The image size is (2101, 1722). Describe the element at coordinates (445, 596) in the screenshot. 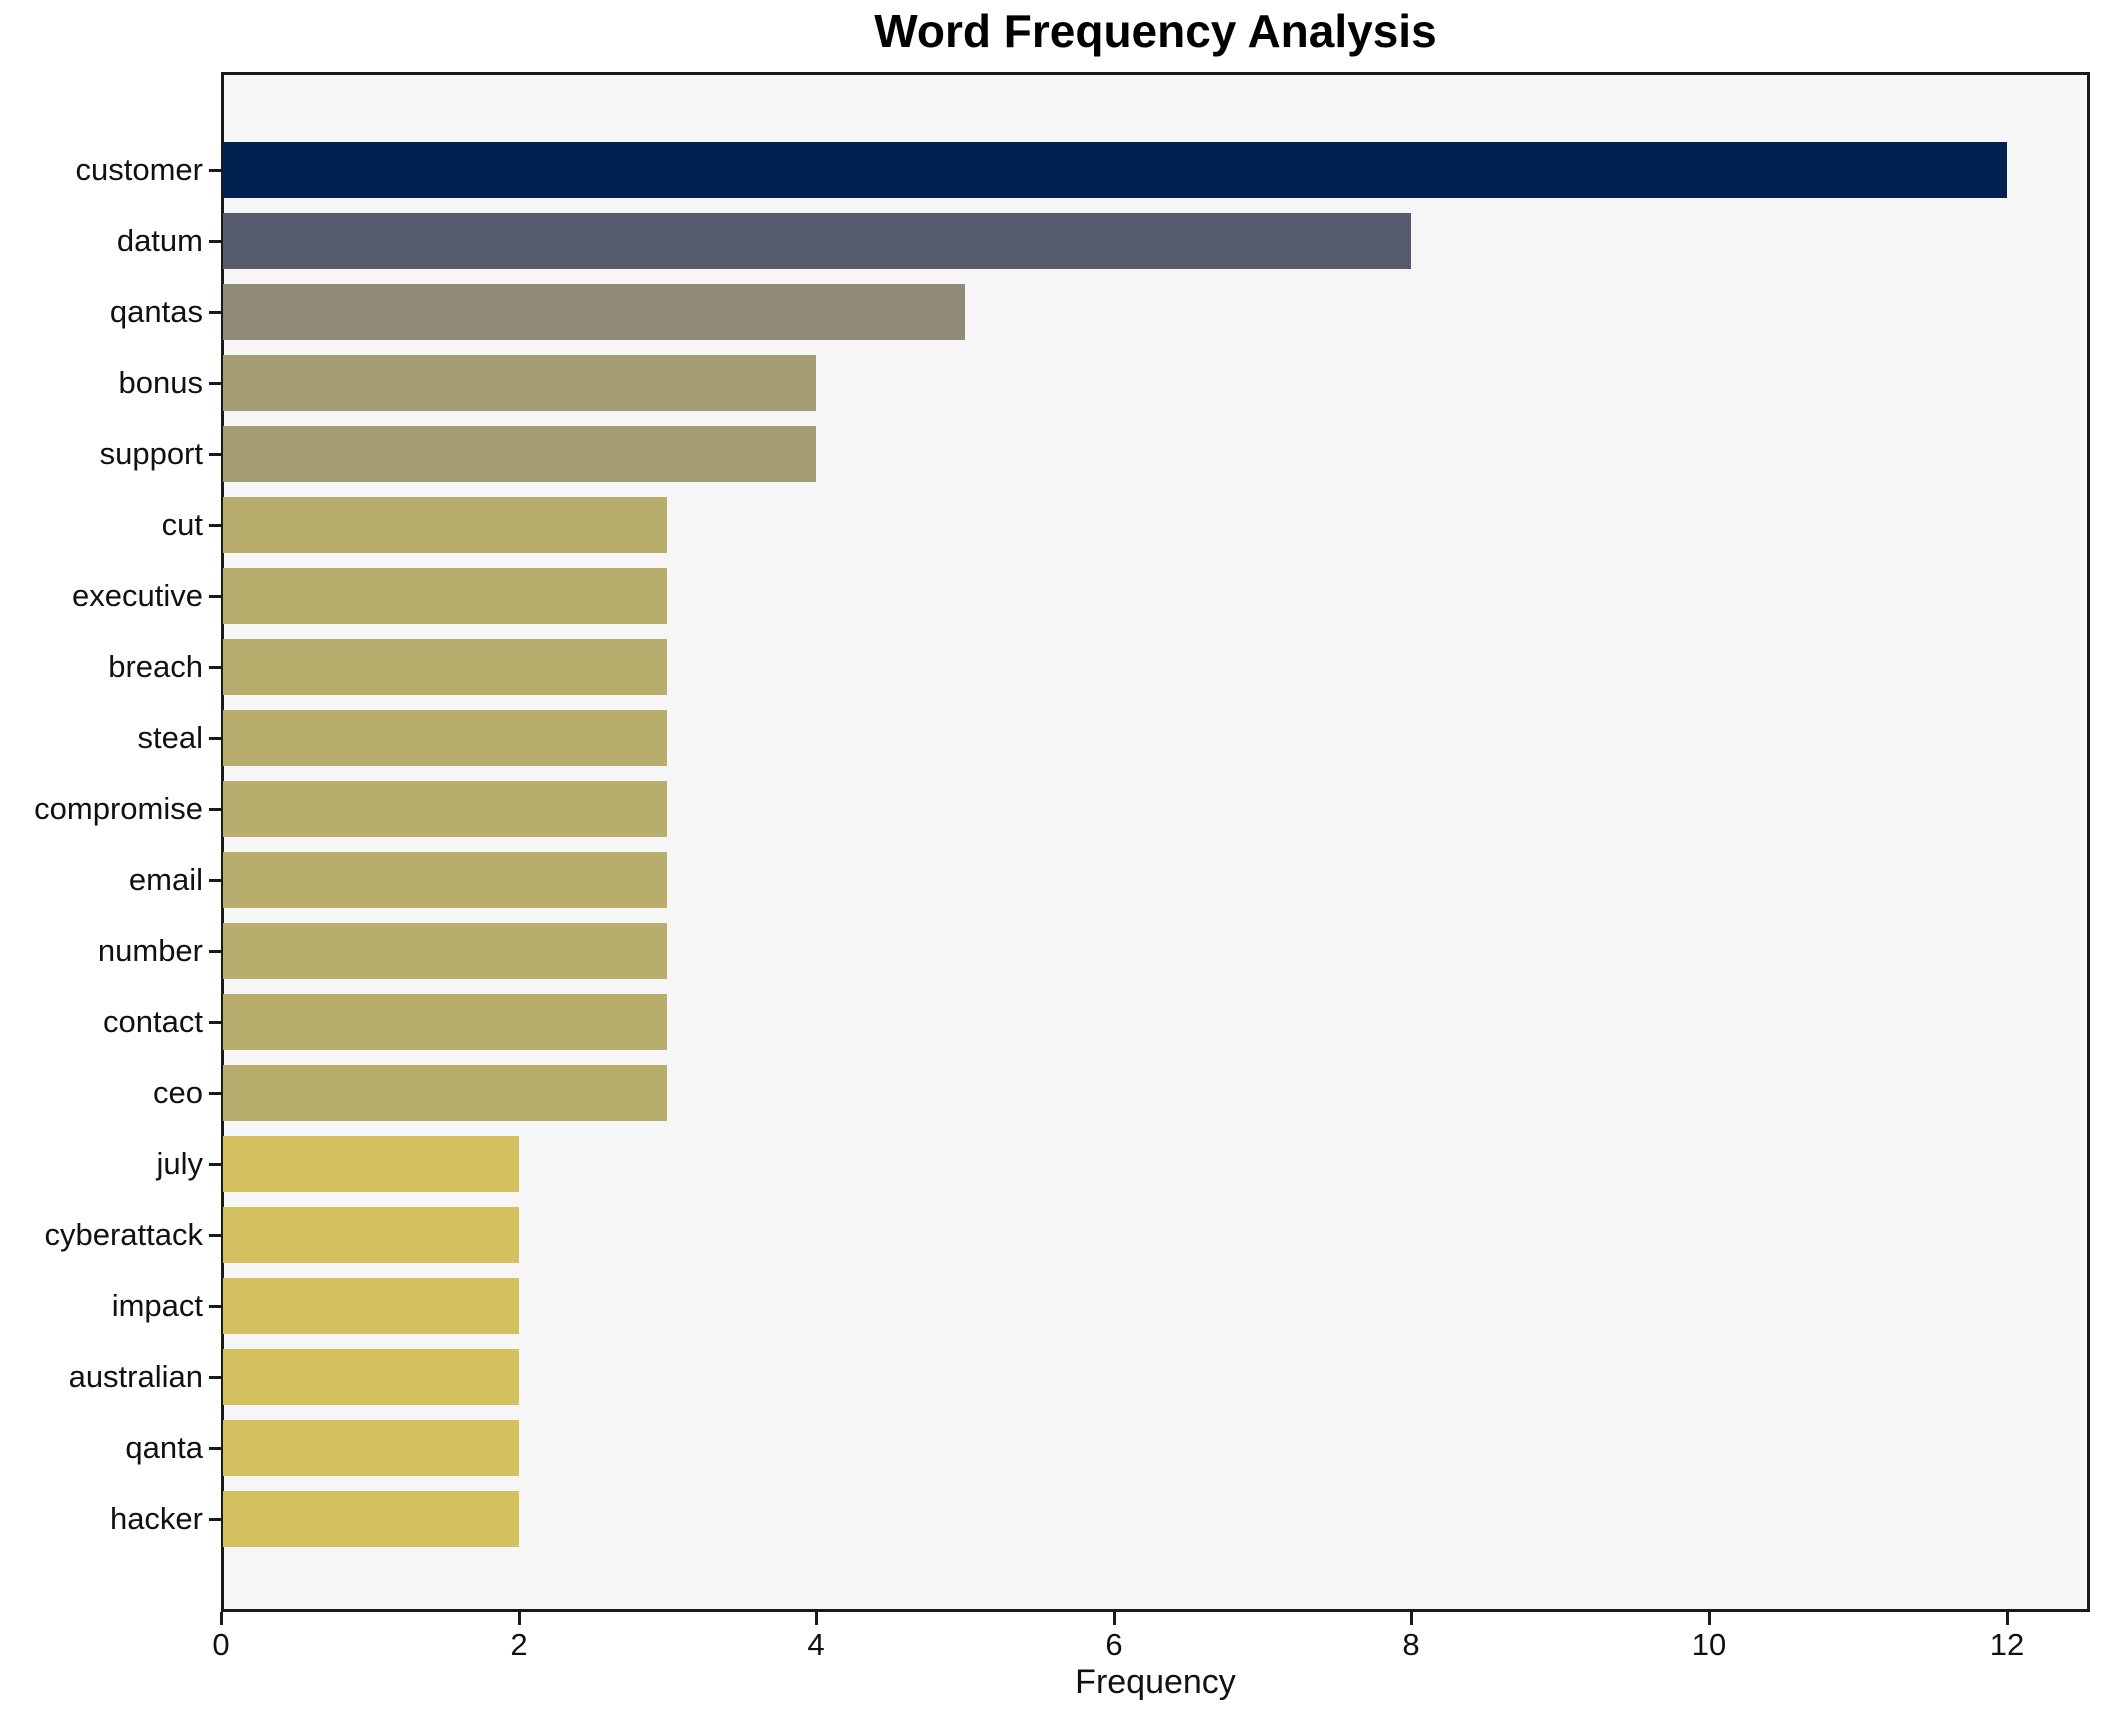

I see `bar-executive` at that location.